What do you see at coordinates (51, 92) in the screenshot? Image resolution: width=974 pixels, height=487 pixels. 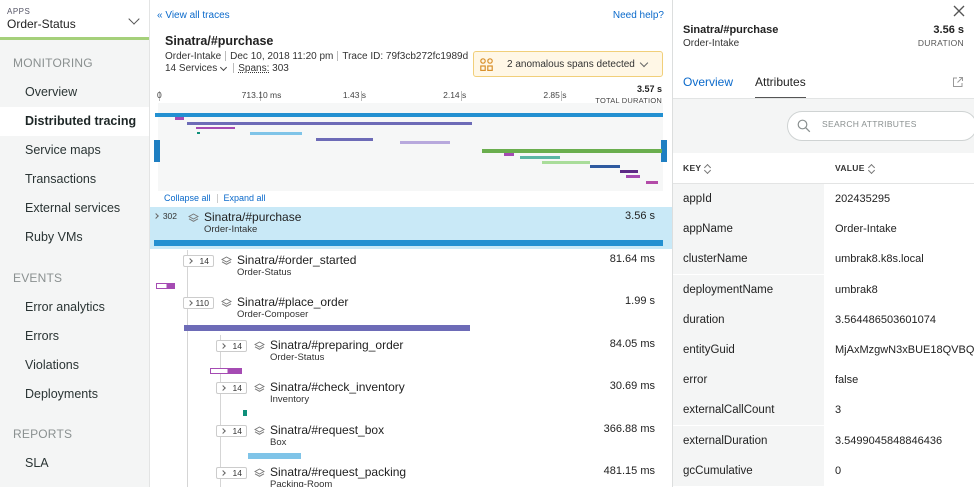 I see `sidebar-item-overview: Overview` at bounding box center [51, 92].